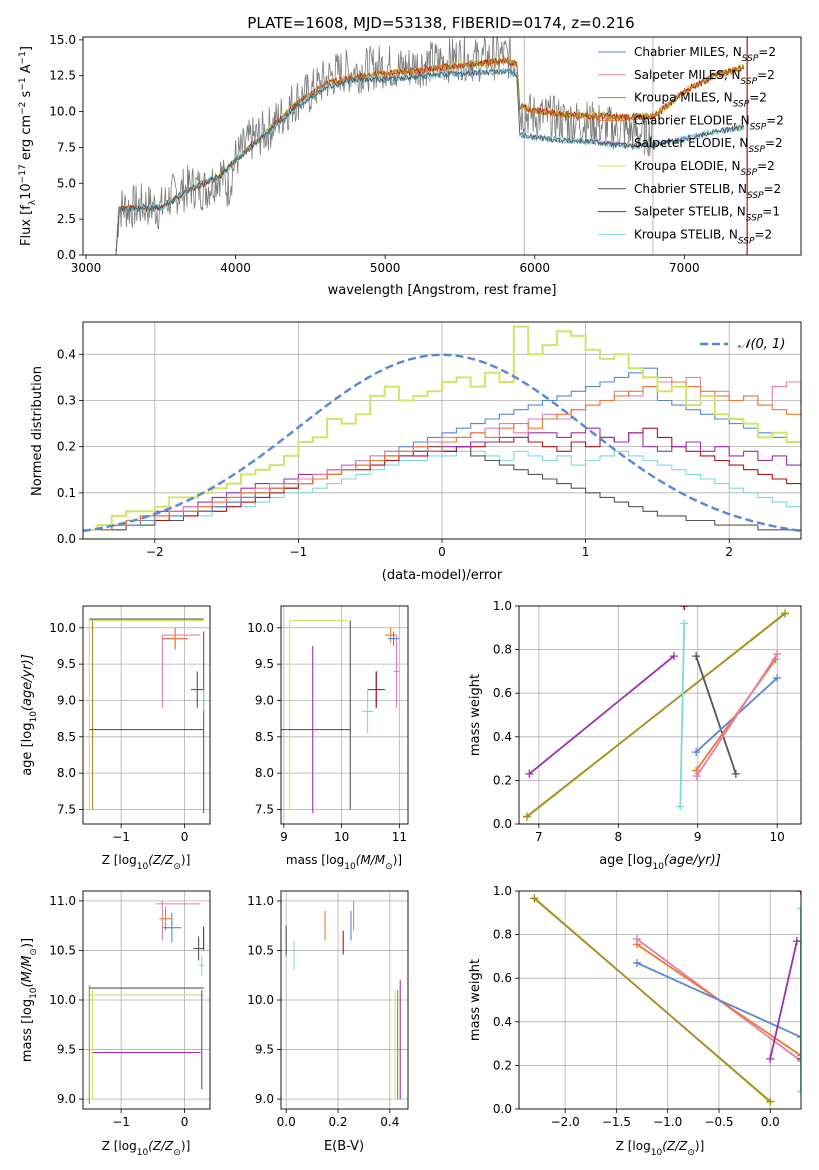 This screenshot has width=819, height=1170. What do you see at coordinates (704, 168) in the screenshot?
I see `legend-entry: Kroupa ELODIE, NSSP=2` at bounding box center [704, 168].